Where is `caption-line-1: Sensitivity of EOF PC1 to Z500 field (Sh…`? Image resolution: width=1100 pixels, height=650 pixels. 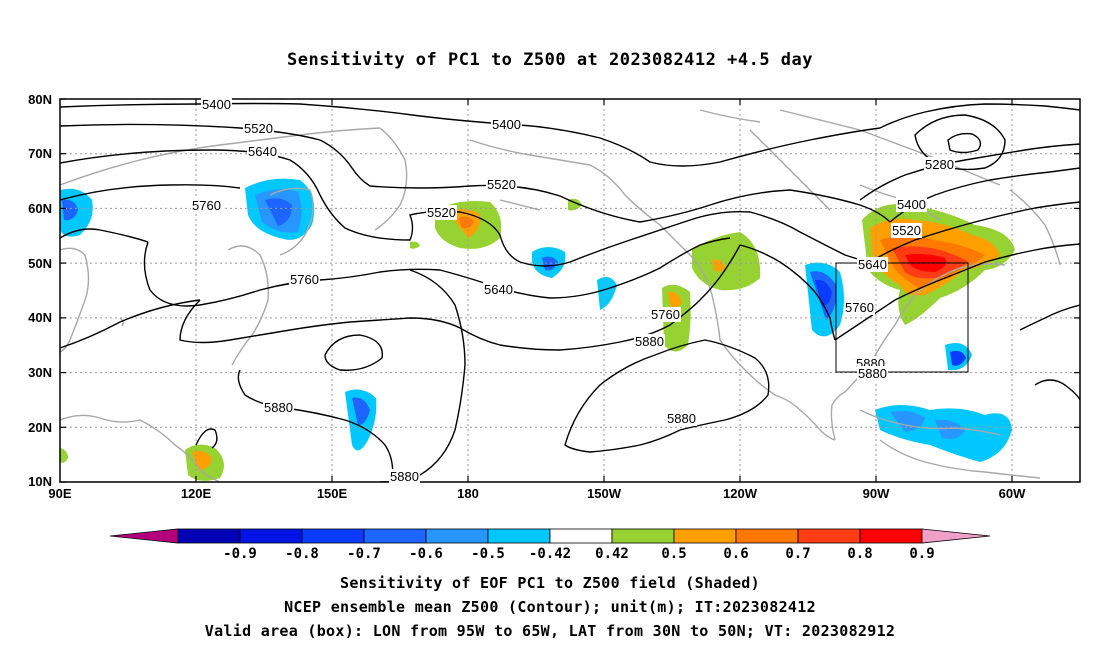 caption-line-1: Sensitivity of EOF PC1 to Z500 field (Sh… is located at coordinates (550, 583).